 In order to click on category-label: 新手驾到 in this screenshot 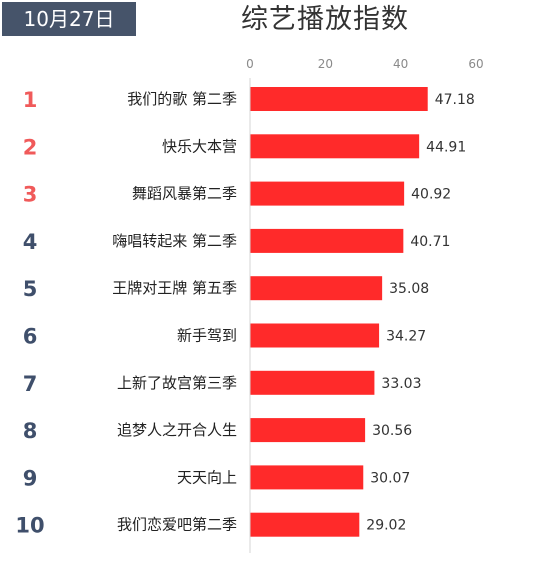, I will do `click(207, 336)`.